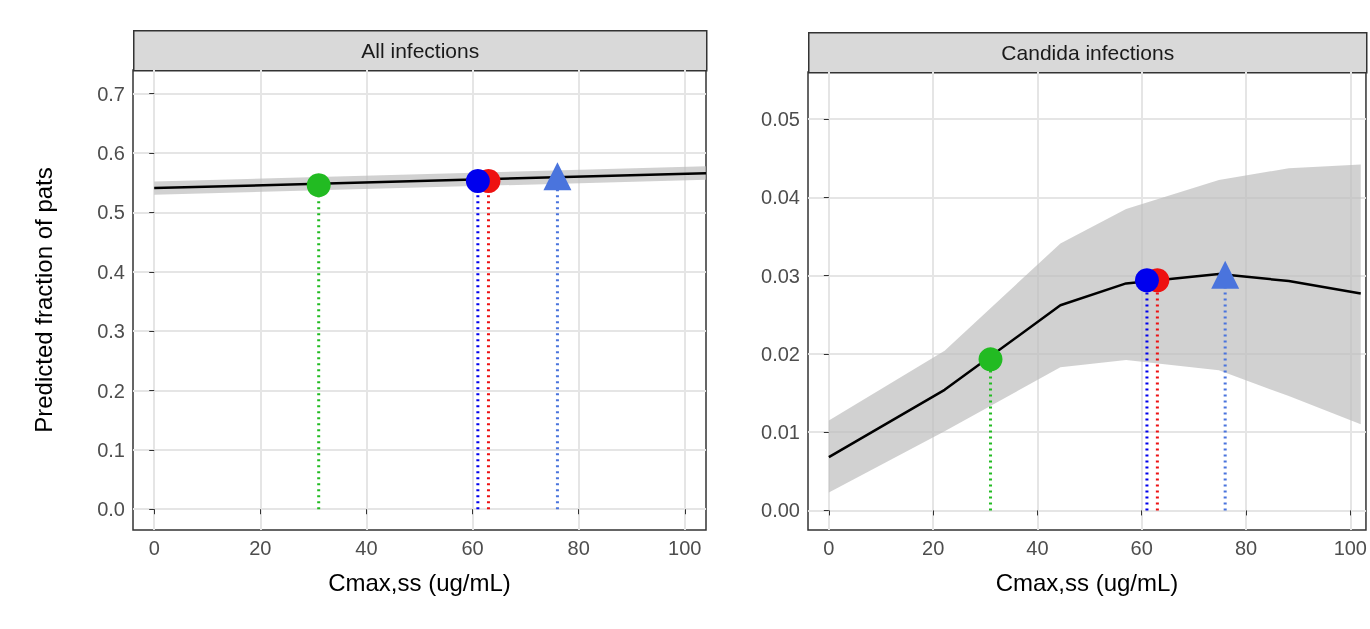  Describe the element at coordinates (1088, 53) in the screenshot. I see `chart-title: Candida infections` at that location.